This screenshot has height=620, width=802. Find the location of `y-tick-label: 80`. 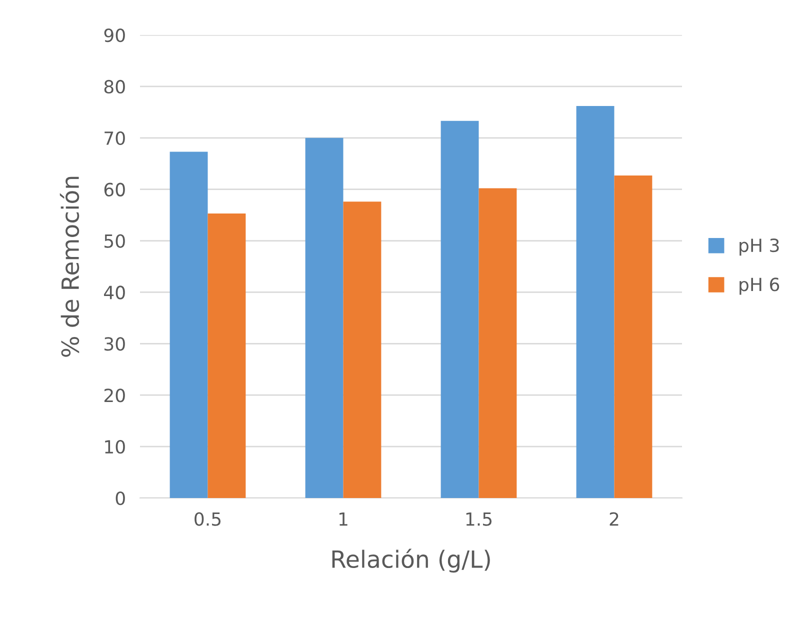

y-tick-label: 80 is located at coordinates (114, 87).